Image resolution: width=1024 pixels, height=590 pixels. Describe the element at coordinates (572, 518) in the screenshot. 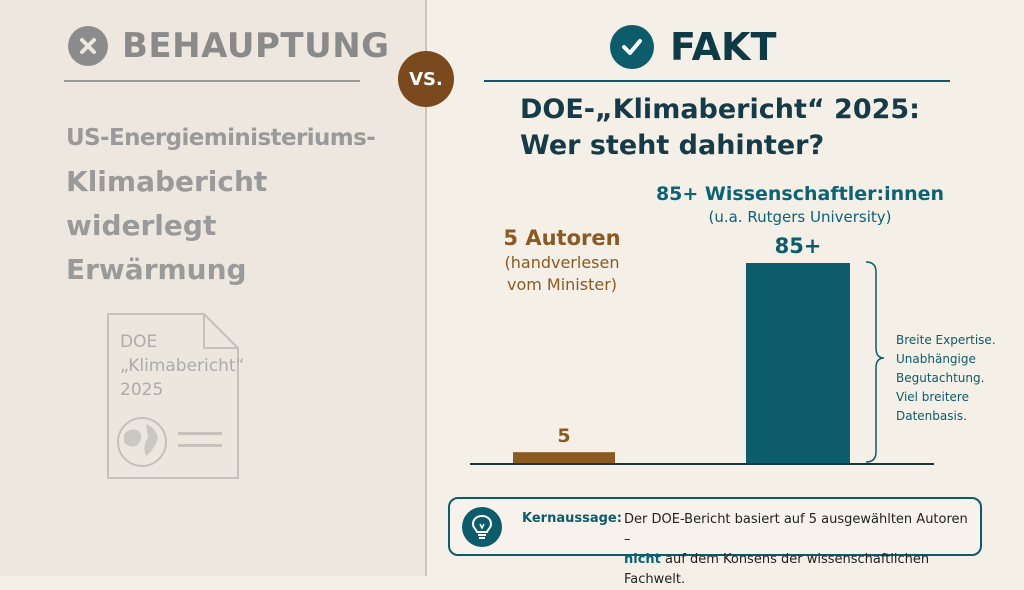

I see `key-message-label: Kernaussage:` at that location.